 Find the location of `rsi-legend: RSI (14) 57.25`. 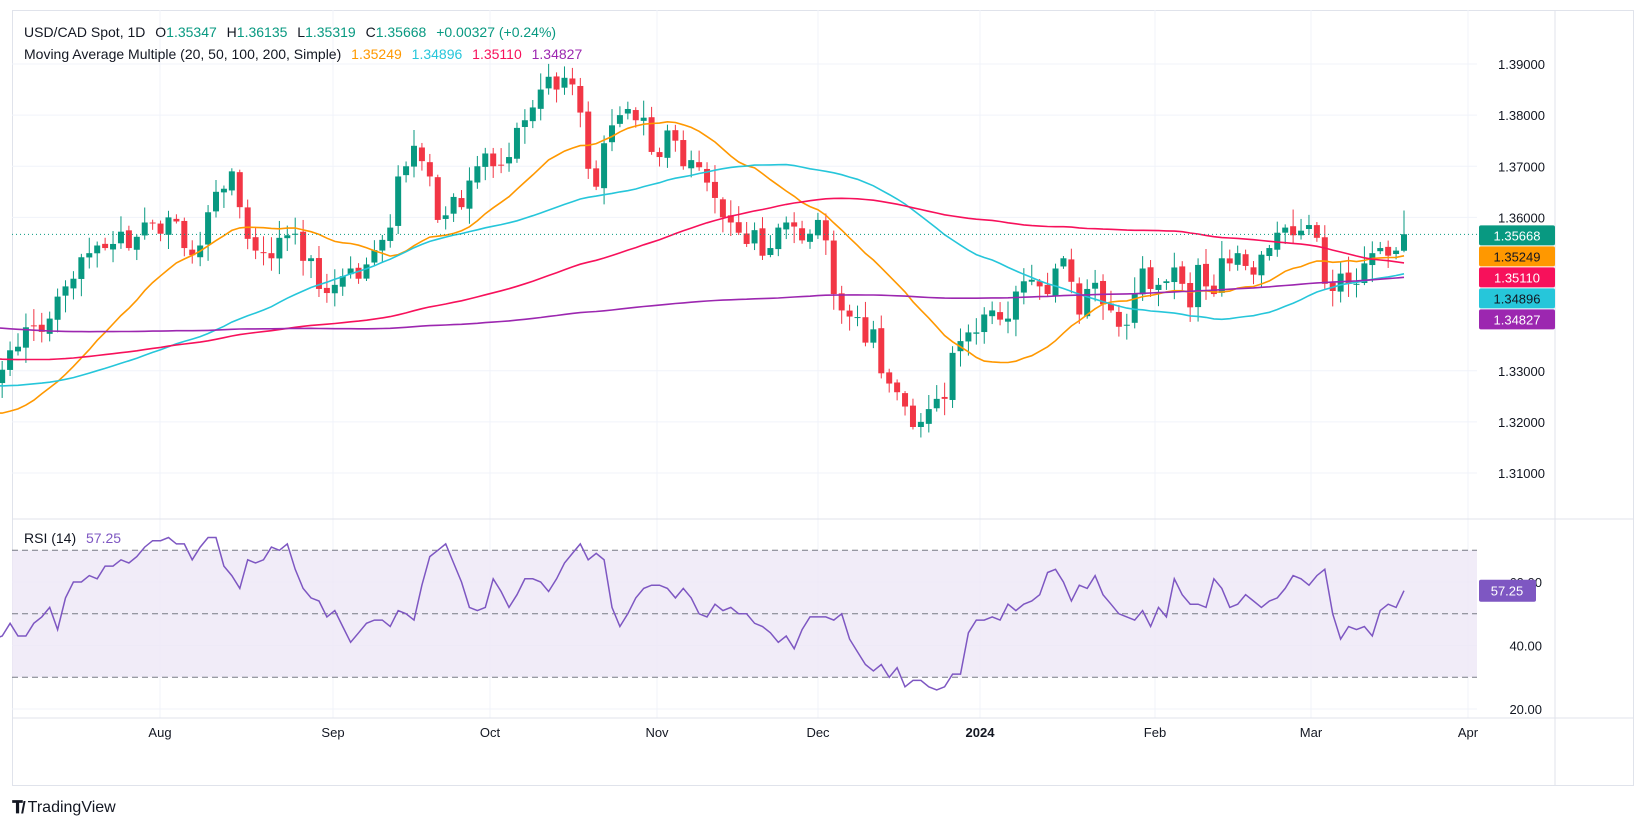

rsi-legend: RSI (14) 57.25 is located at coordinates (75, 538).